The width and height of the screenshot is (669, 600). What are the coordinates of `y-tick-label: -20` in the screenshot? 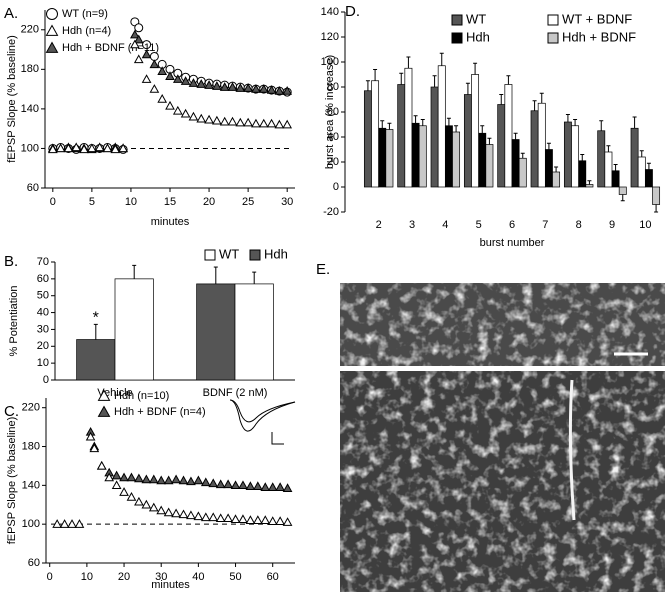 It's located at (331, 212).